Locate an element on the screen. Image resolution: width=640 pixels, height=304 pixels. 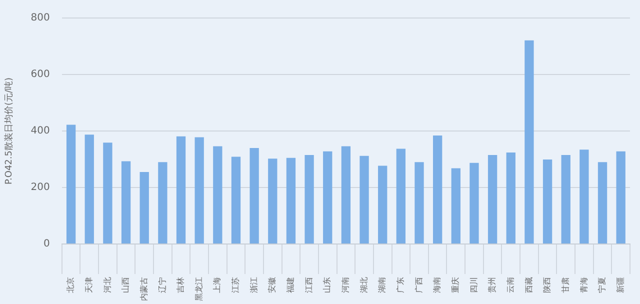
x-tick-label: 广东 is located at coordinates (400, 285).